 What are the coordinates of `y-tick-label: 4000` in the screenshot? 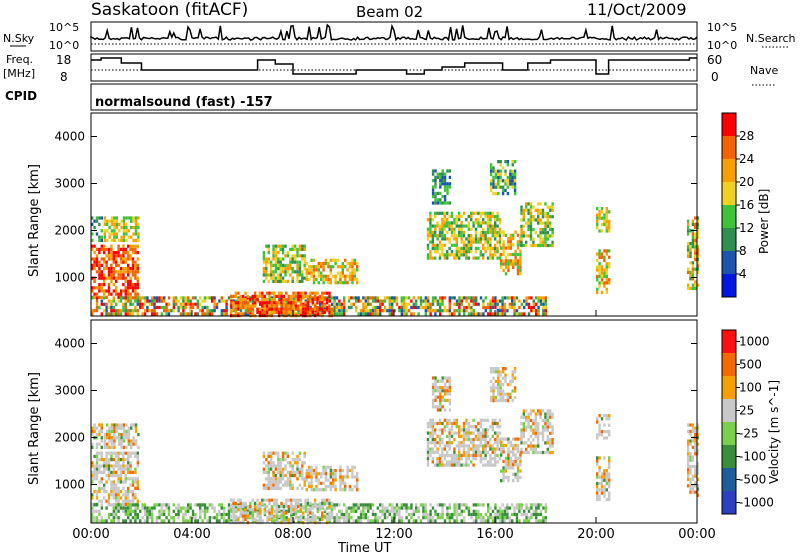 It's located at (69, 343).